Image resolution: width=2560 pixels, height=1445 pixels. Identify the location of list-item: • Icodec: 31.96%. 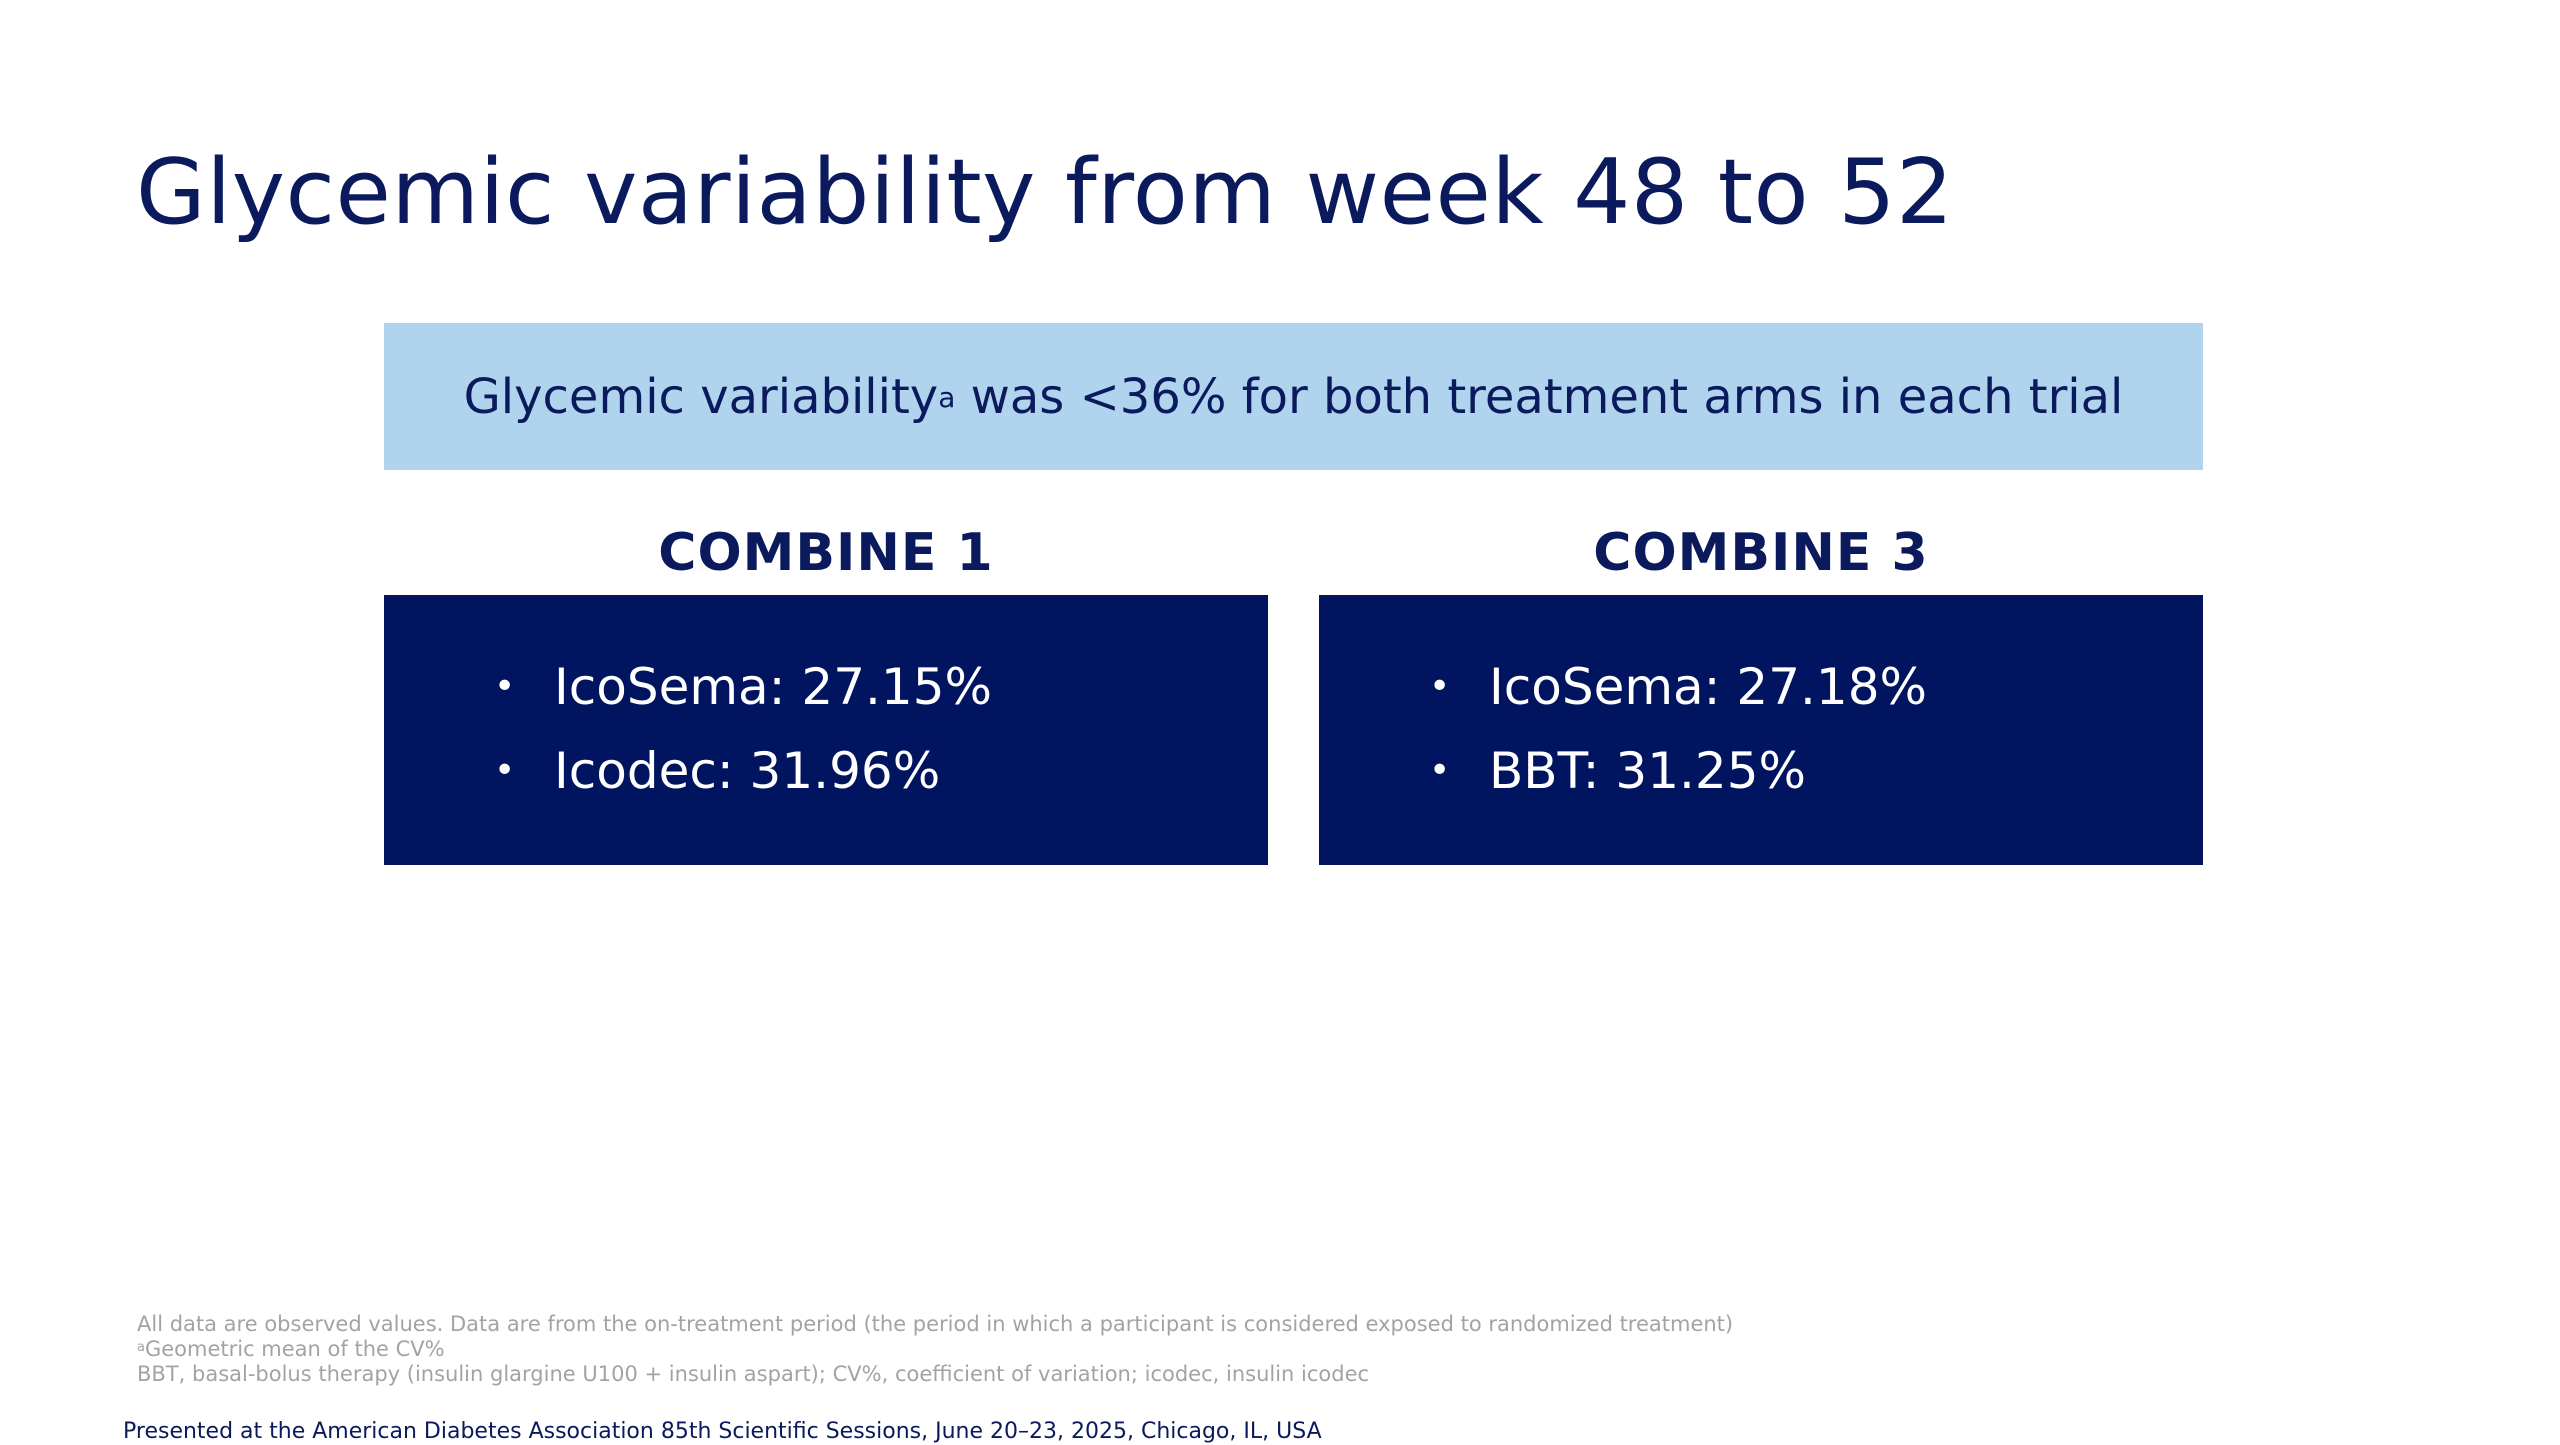
(881, 771).